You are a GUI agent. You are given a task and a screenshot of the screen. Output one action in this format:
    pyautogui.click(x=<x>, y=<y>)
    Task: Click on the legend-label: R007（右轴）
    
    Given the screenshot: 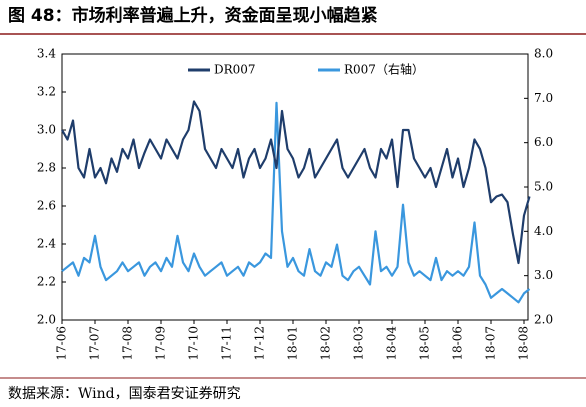 What is the action you would take?
    pyautogui.click(x=384, y=69)
    